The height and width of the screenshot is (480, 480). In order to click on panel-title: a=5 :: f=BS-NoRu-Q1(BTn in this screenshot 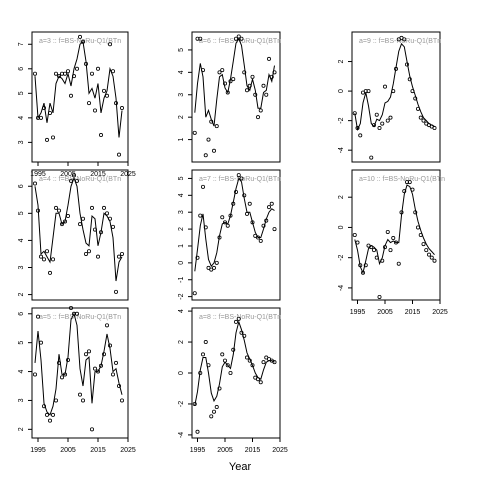, I will do `click(80, 317)`.